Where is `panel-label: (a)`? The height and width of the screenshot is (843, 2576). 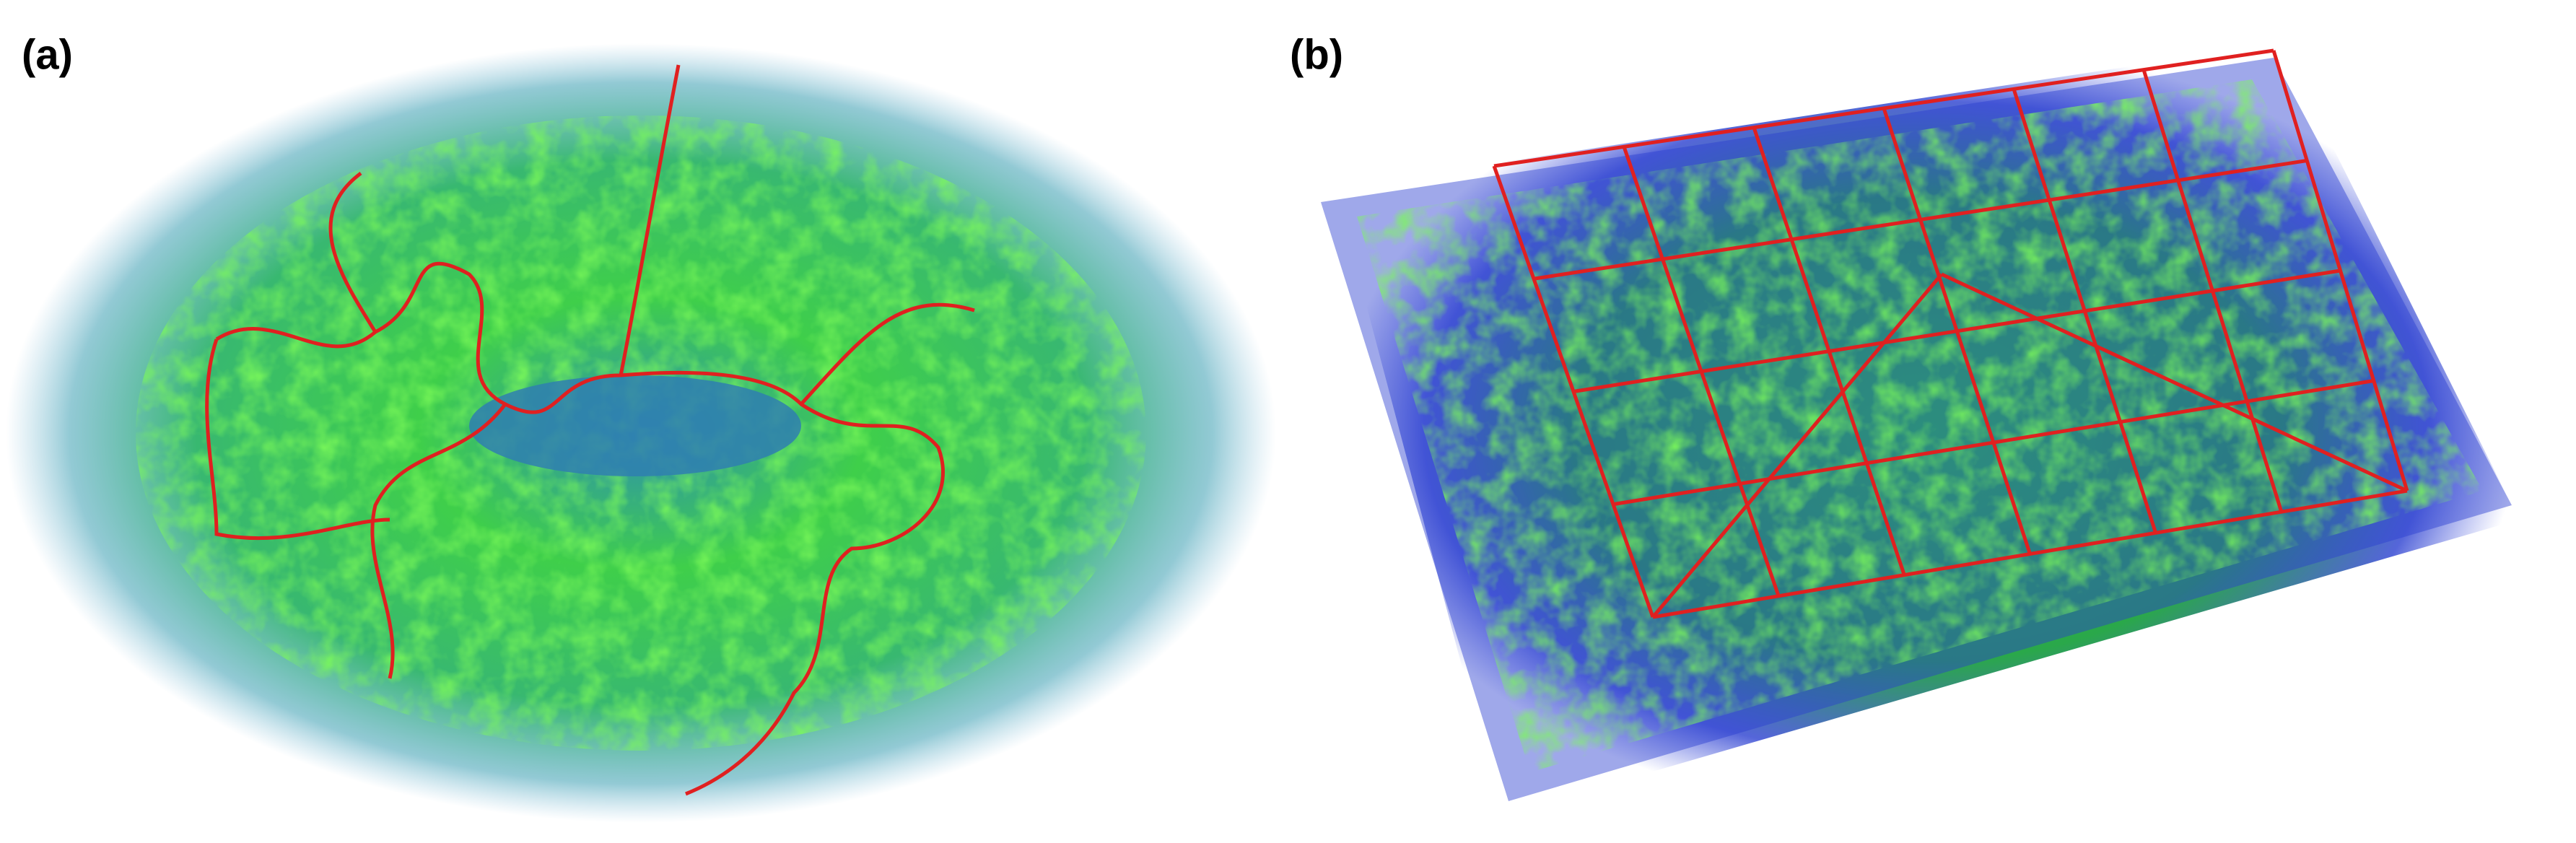
panel-label: (a) is located at coordinates (47, 54).